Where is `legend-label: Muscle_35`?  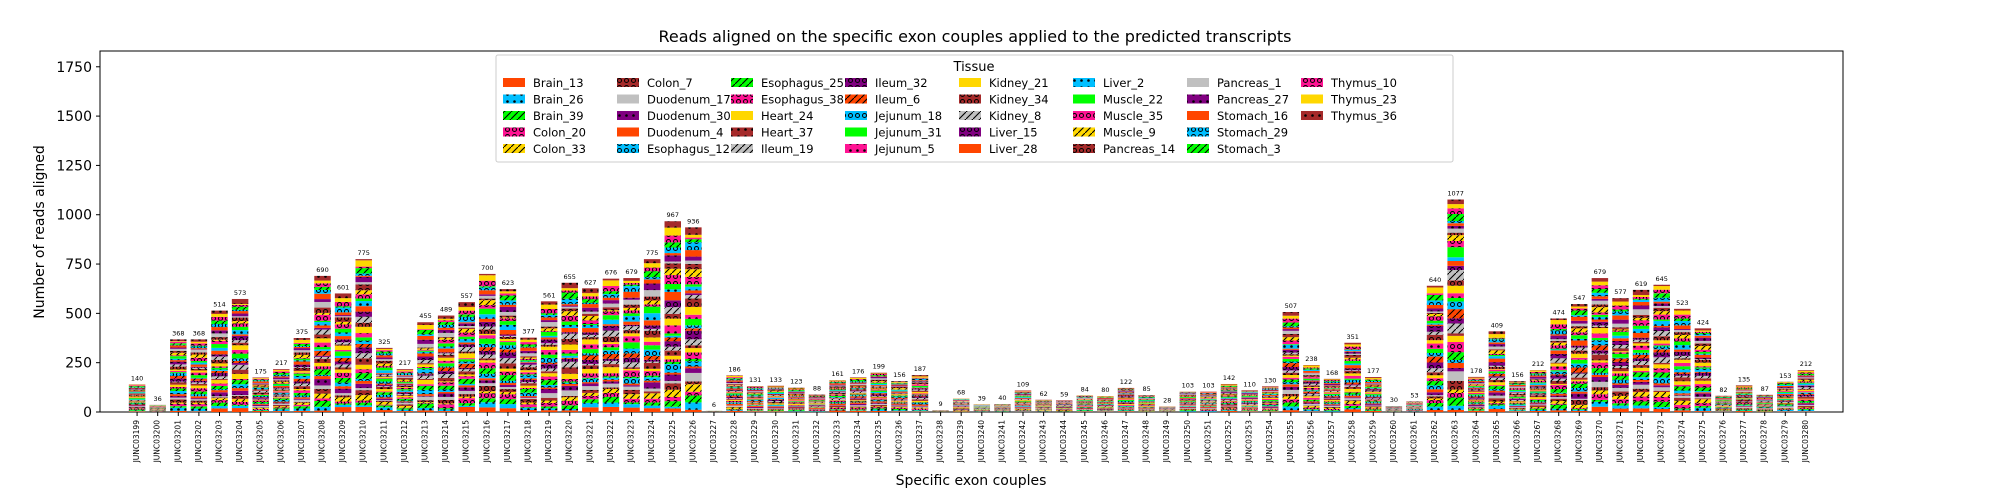 legend-label: Muscle_35 is located at coordinates (1133, 116).